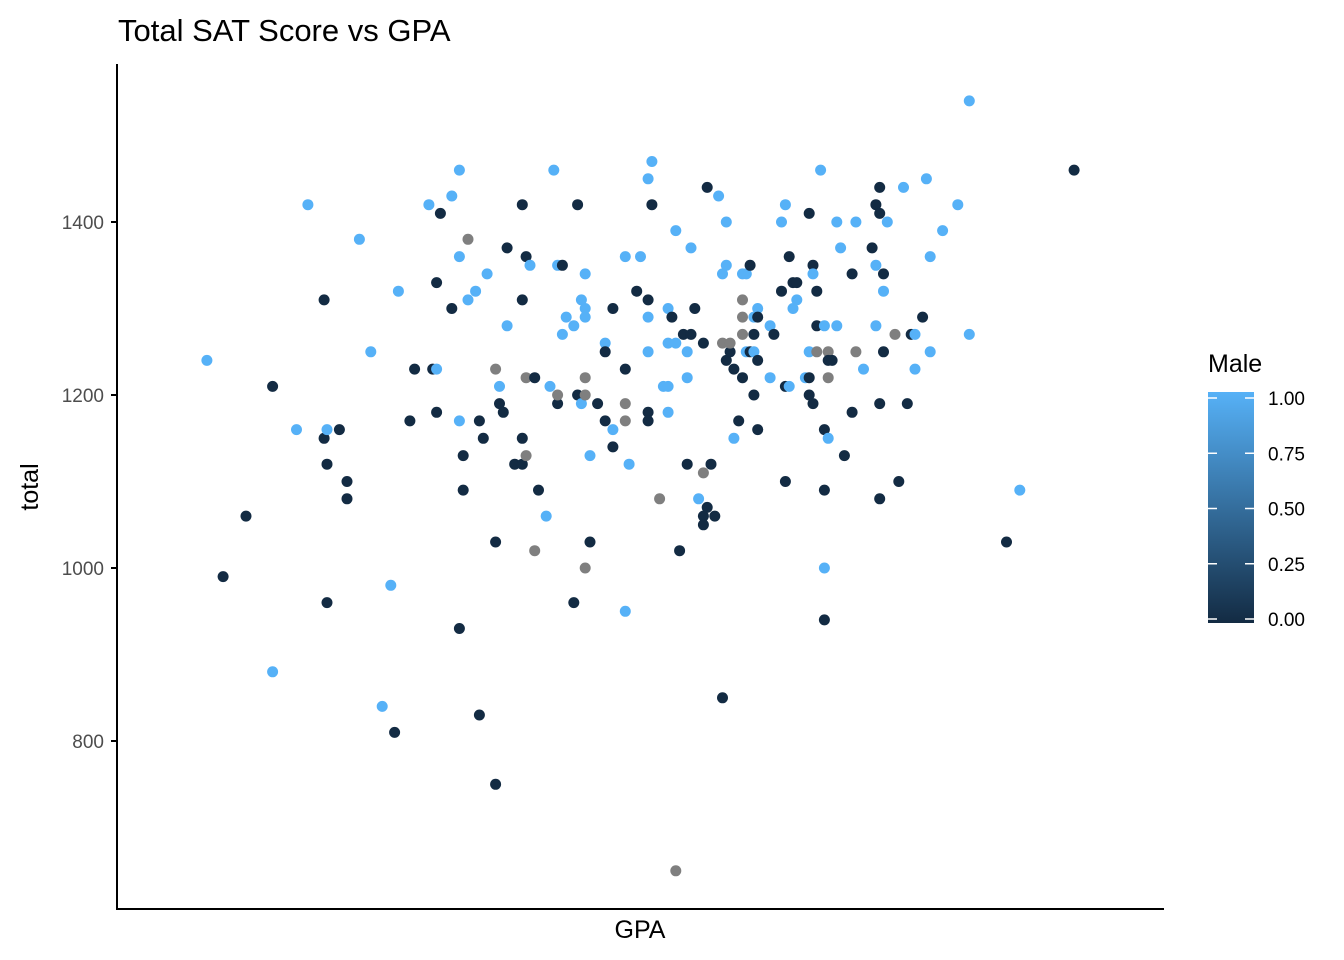  What do you see at coordinates (1231, 507) in the screenshot?
I see `legend-colorbar` at bounding box center [1231, 507].